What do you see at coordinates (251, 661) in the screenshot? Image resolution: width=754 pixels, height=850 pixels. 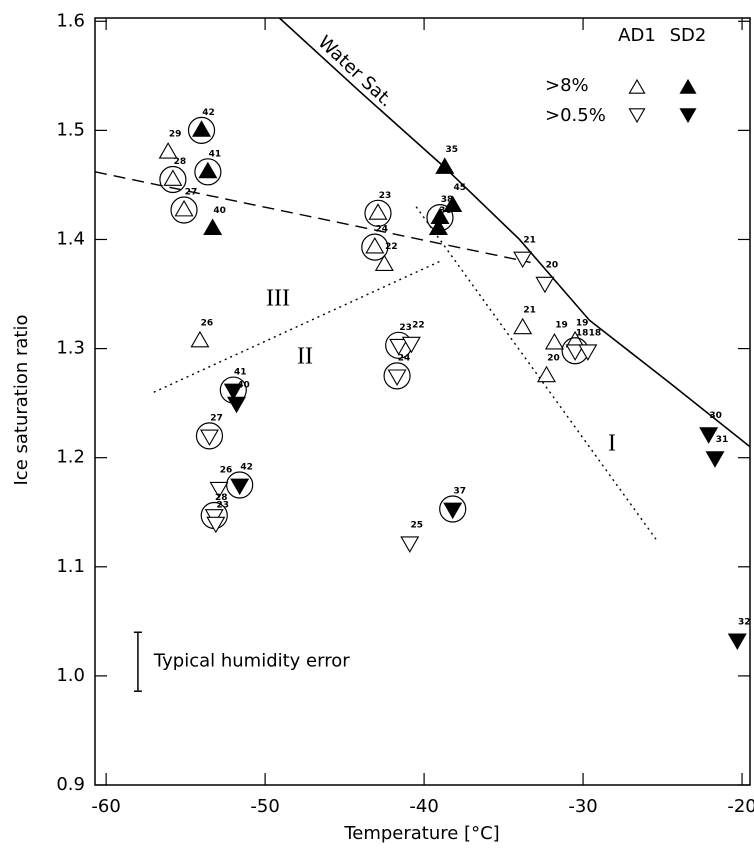 I see `error-label: Typical humidity error` at bounding box center [251, 661].